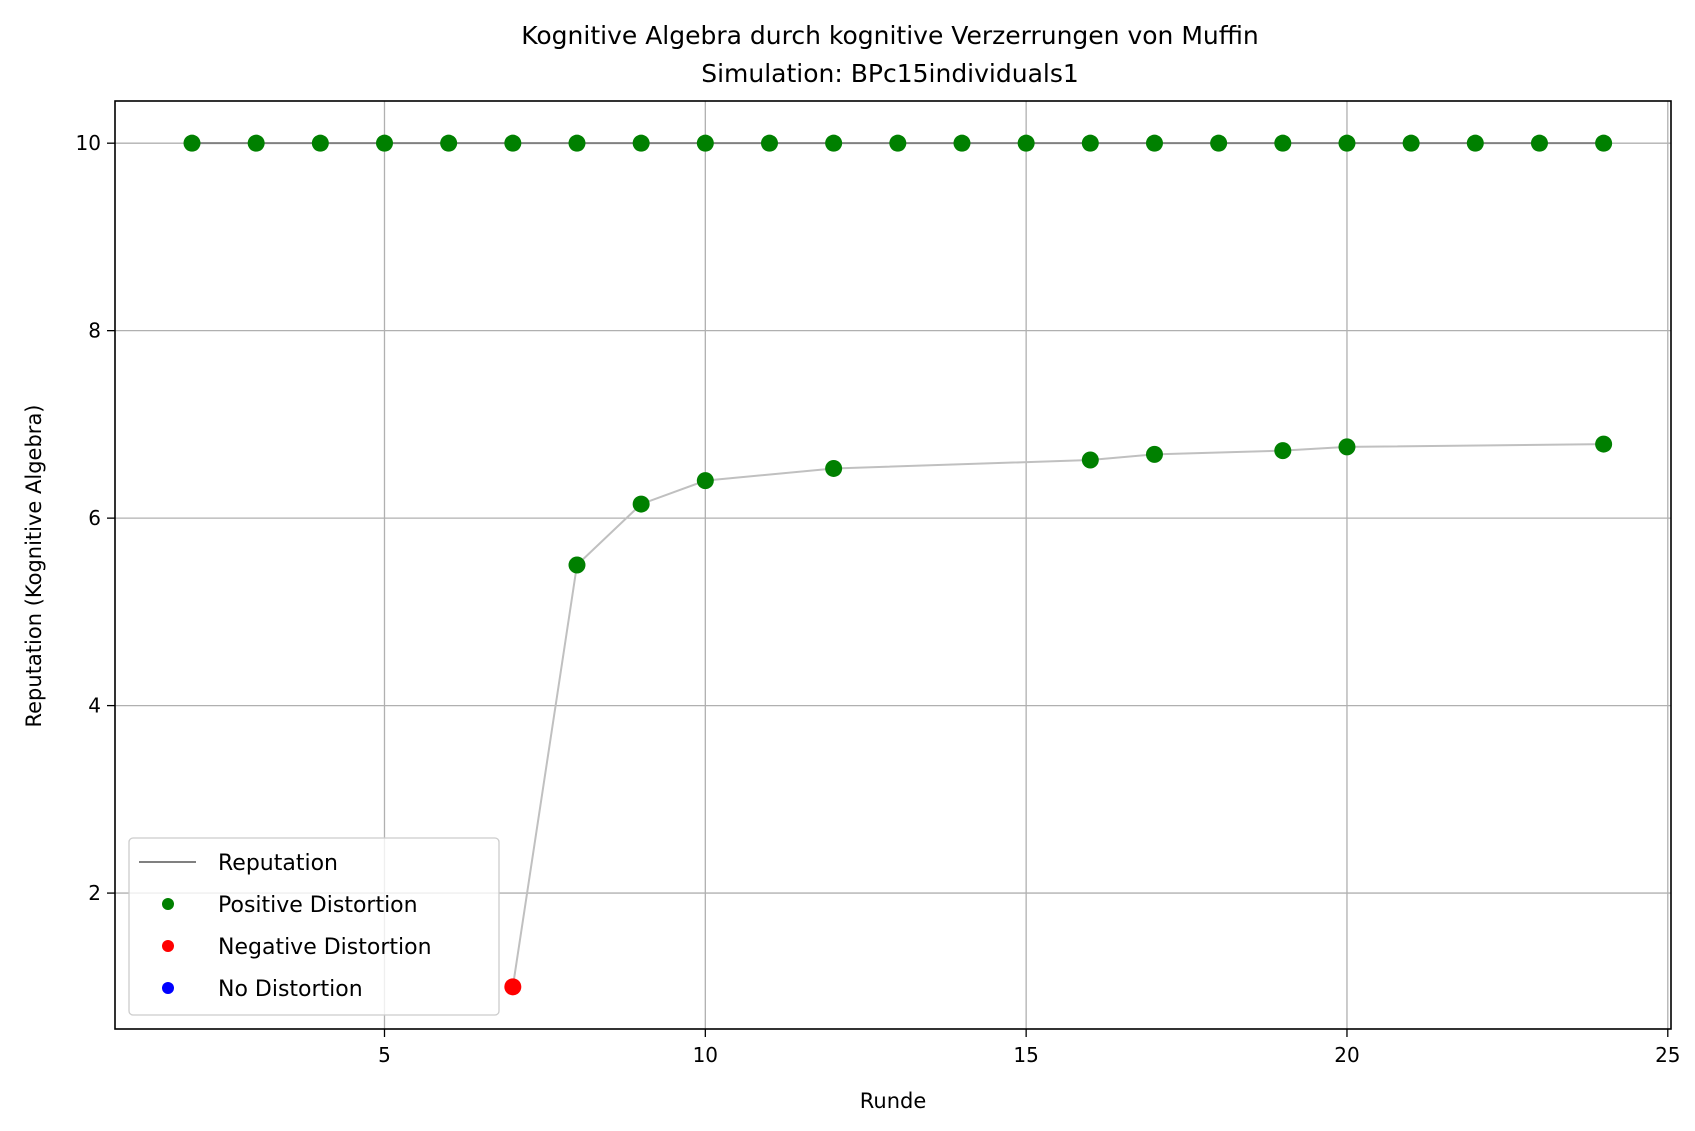 This screenshot has height=1131, width=1695. Describe the element at coordinates (890, 73) in the screenshot. I see `chart-subtitle: Simulation: BPc15individuals1` at that location.